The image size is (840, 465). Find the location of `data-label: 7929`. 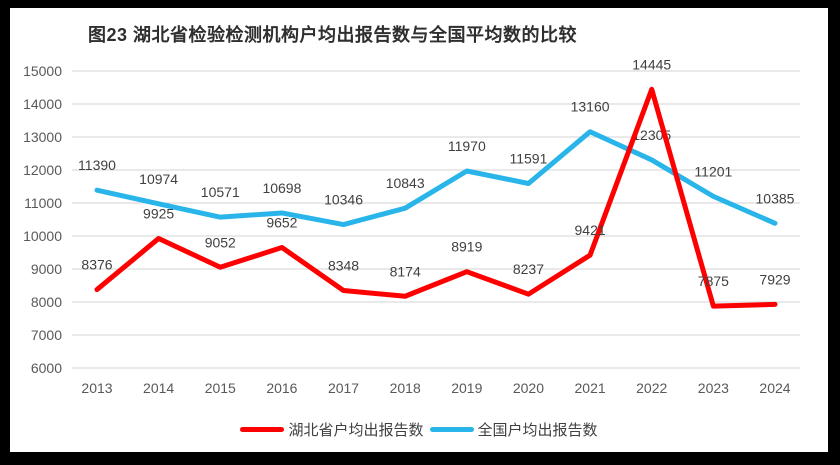

data-label: 7929 is located at coordinates (774, 279).